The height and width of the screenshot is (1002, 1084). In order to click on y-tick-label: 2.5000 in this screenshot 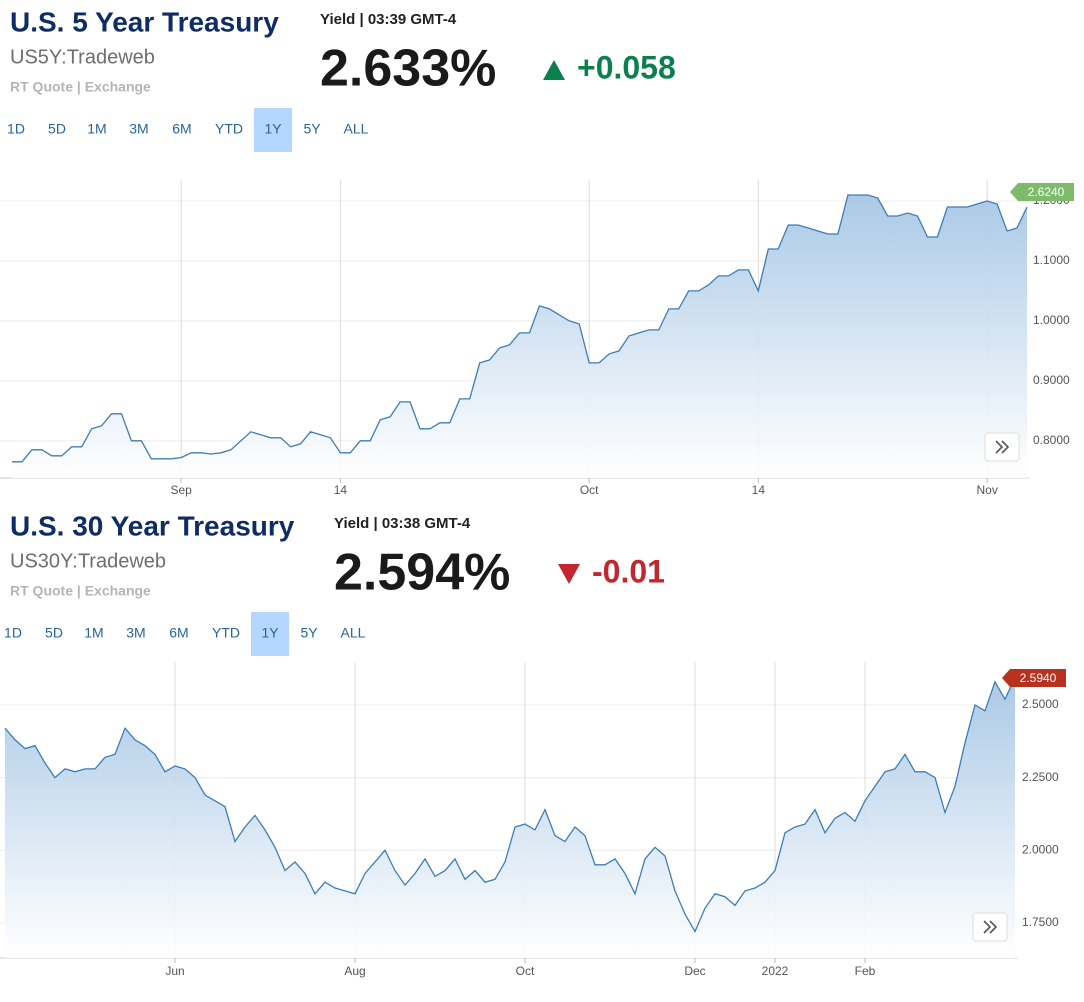, I will do `click(1040, 704)`.